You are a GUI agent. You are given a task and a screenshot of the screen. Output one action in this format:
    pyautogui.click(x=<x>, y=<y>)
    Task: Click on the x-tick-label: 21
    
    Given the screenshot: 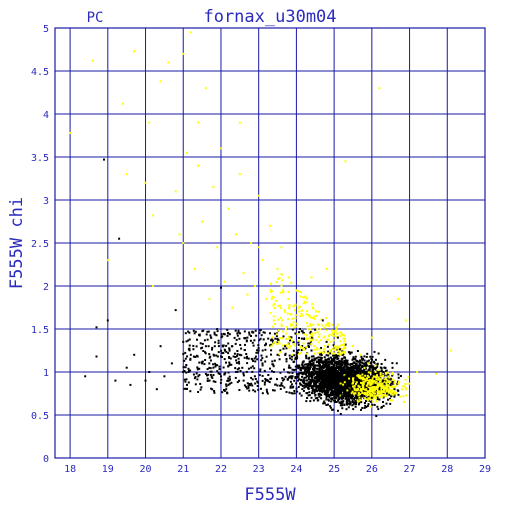 What is the action you would take?
    pyautogui.click(x=183, y=469)
    